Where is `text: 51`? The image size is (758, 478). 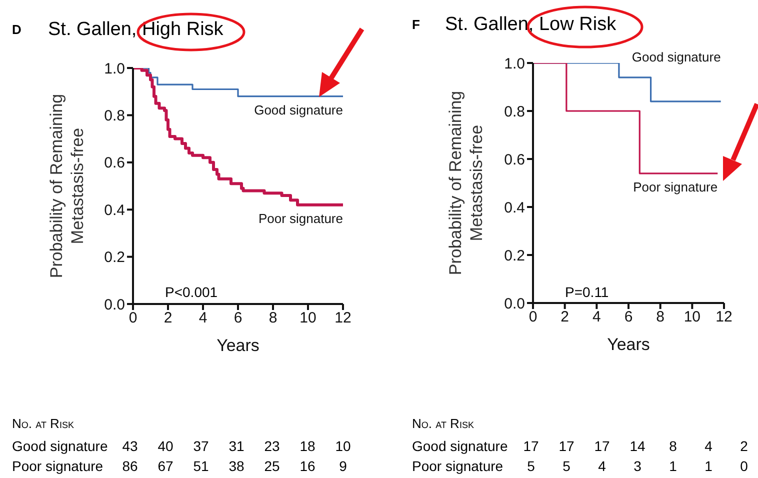 text: 51 is located at coordinates (201, 466).